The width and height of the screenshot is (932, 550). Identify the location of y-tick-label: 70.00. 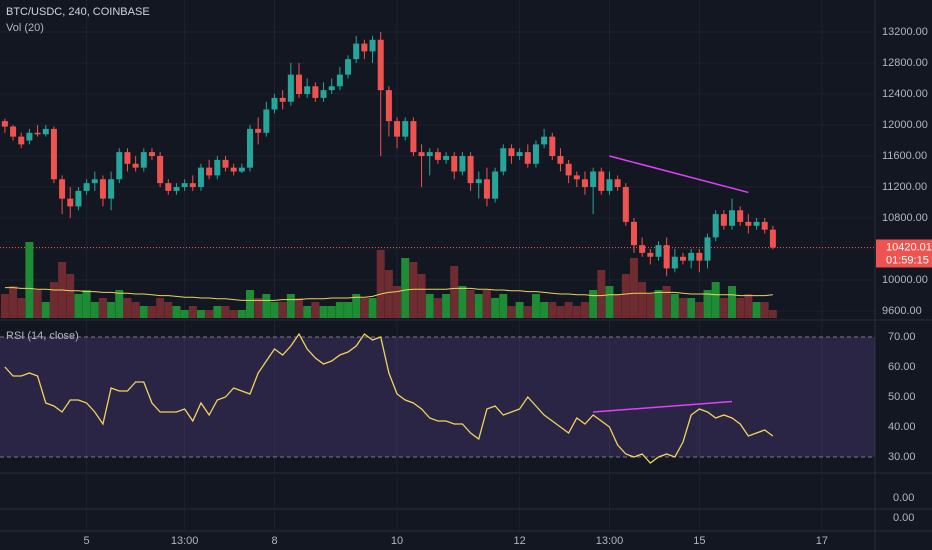
(902, 337).